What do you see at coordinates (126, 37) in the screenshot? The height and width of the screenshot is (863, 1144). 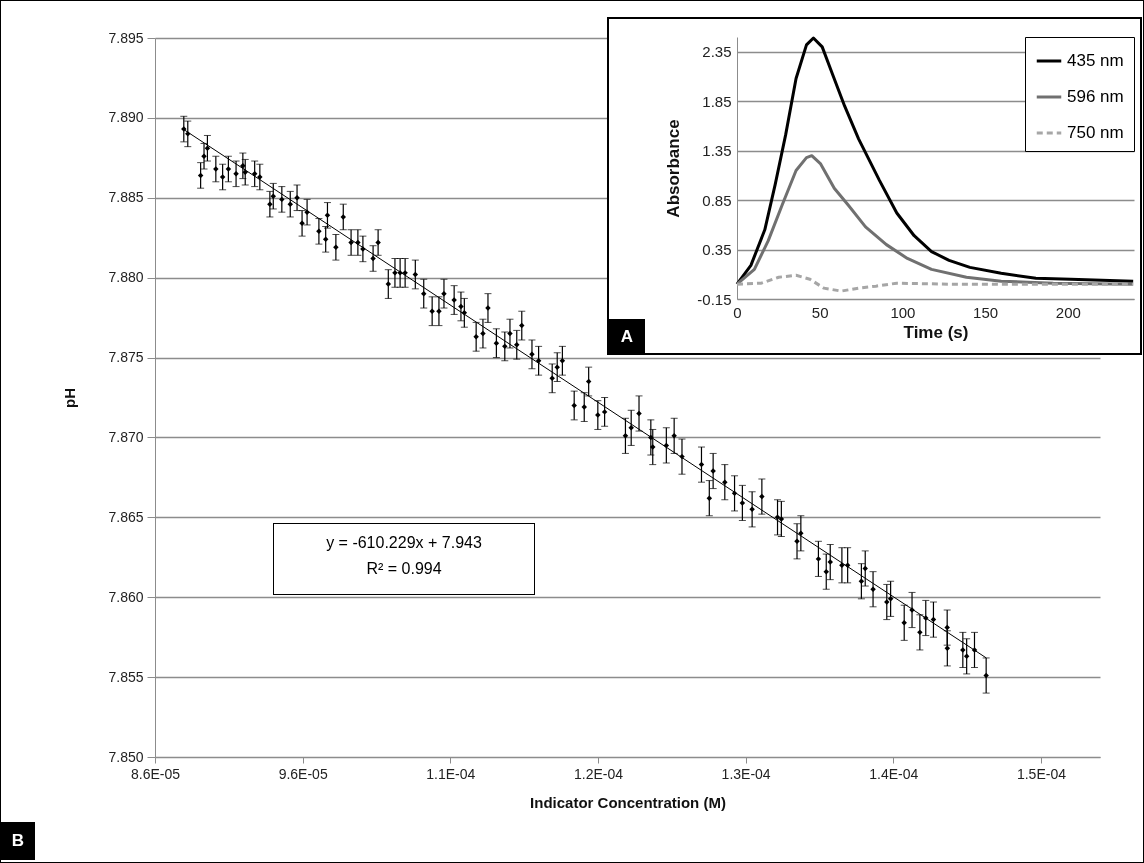 I see `y-tick-label: 7.895` at bounding box center [126, 37].